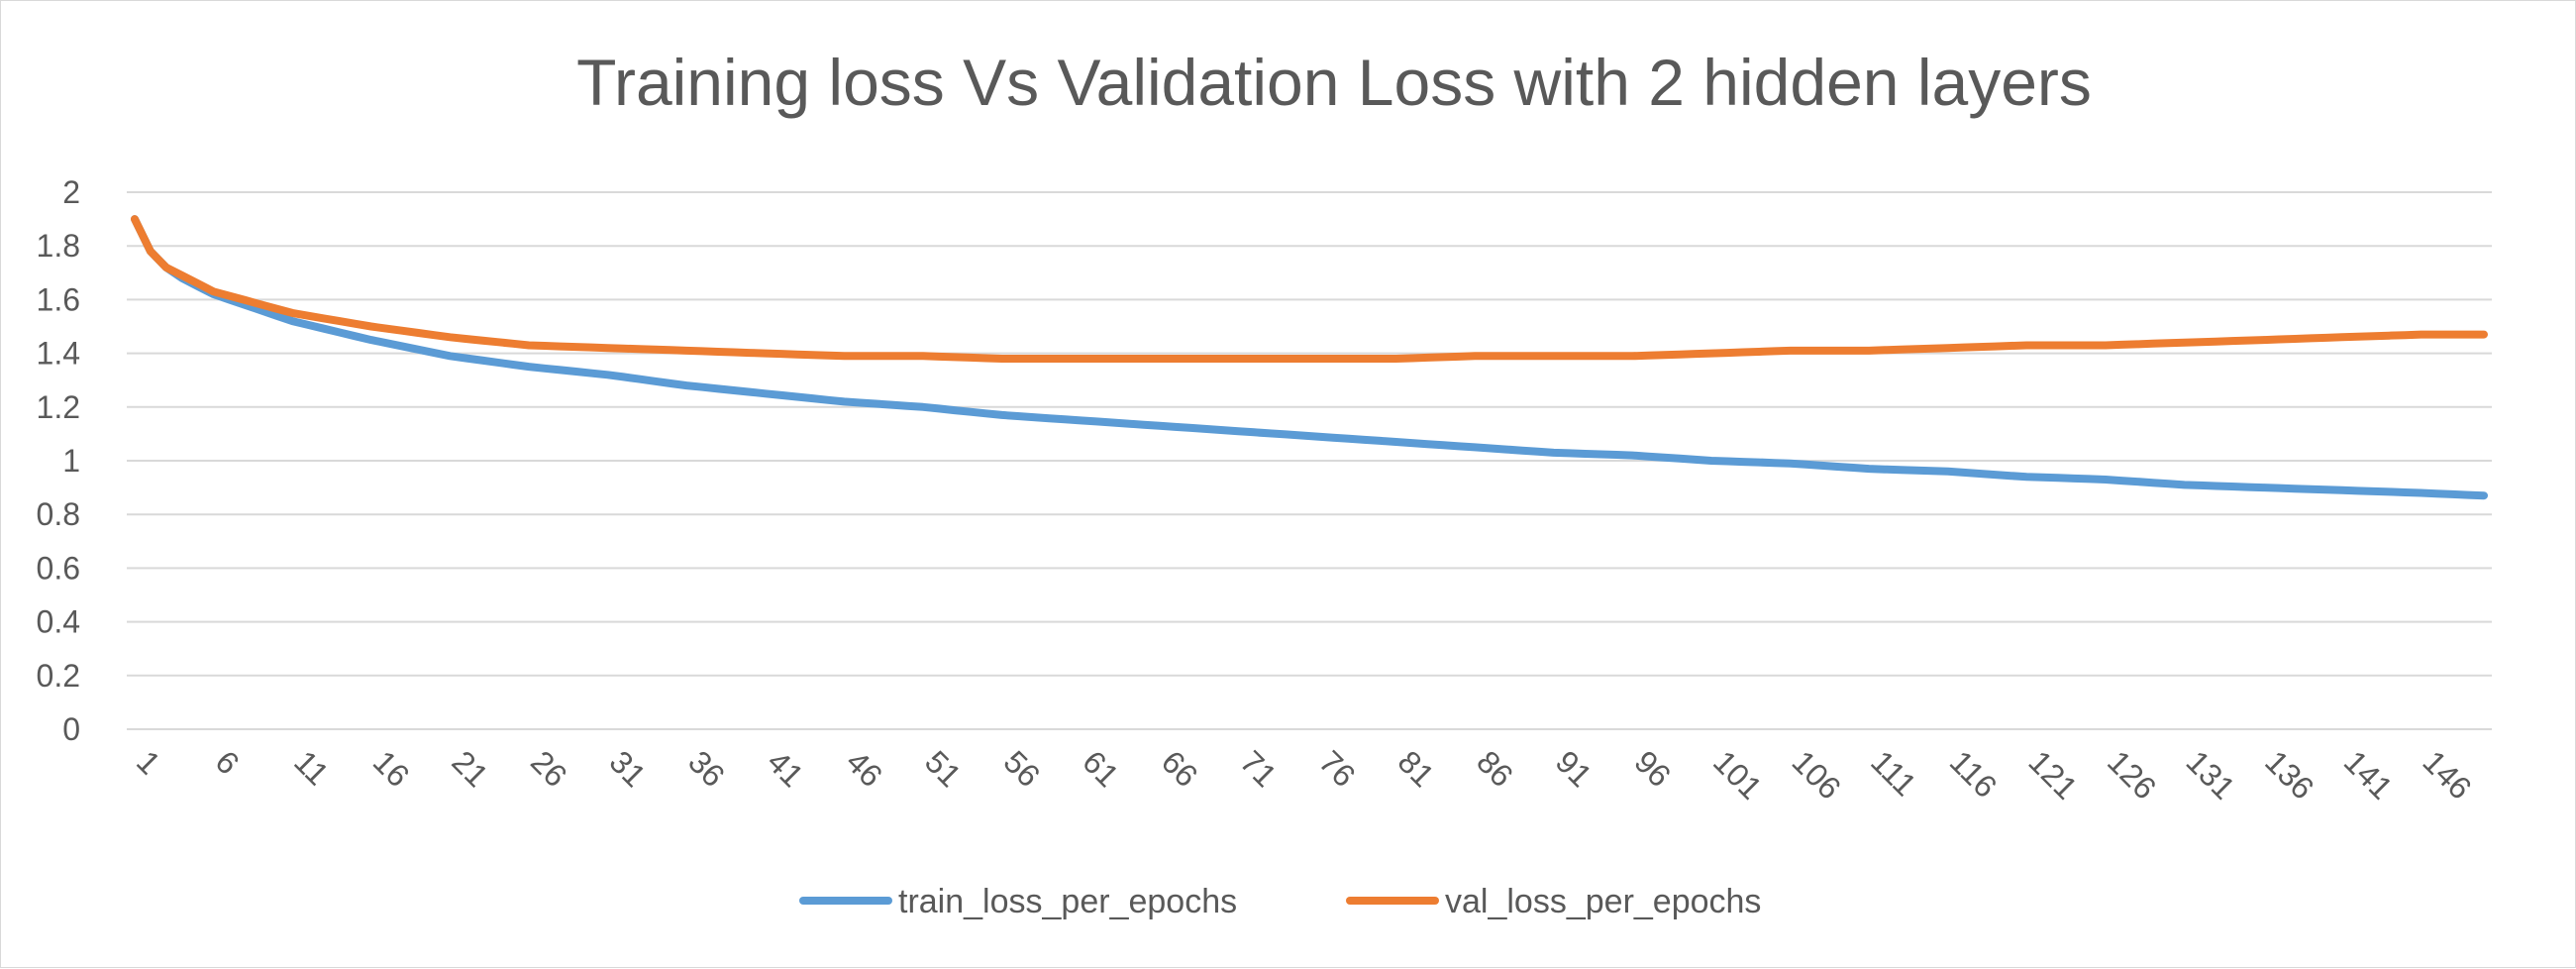 The width and height of the screenshot is (2576, 969). I want to click on x-tick-label: 76, so click(1337, 769).